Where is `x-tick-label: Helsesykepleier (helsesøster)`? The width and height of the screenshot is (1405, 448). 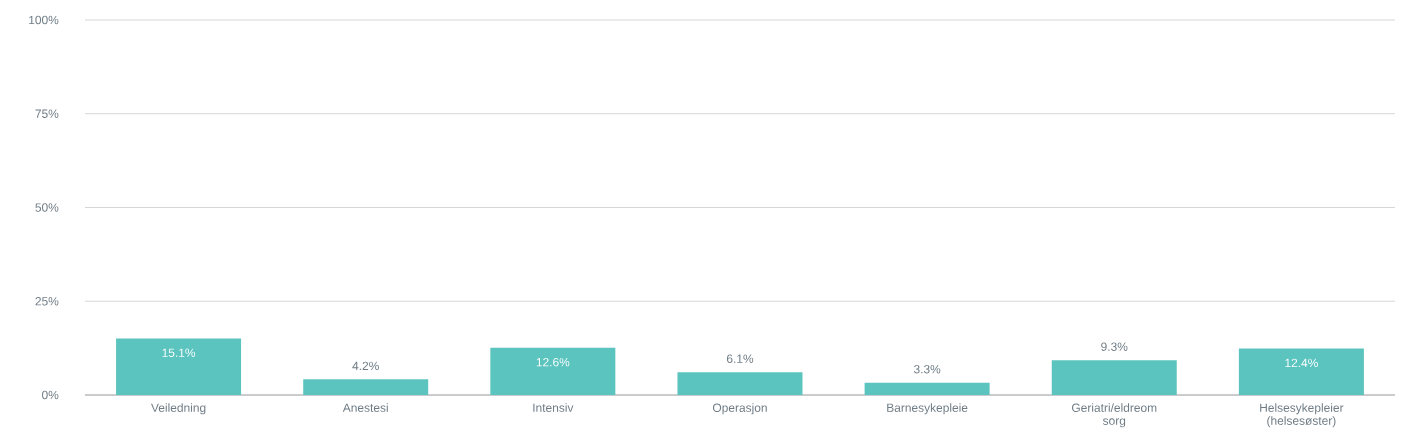
x-tick-label: Helsesykepleier (helsesøster) is located at coordinates (1302, 415).